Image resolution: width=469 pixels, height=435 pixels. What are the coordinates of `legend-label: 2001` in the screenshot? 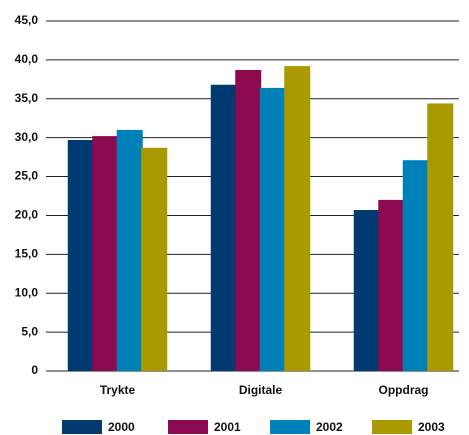 It's located at (227, 427).